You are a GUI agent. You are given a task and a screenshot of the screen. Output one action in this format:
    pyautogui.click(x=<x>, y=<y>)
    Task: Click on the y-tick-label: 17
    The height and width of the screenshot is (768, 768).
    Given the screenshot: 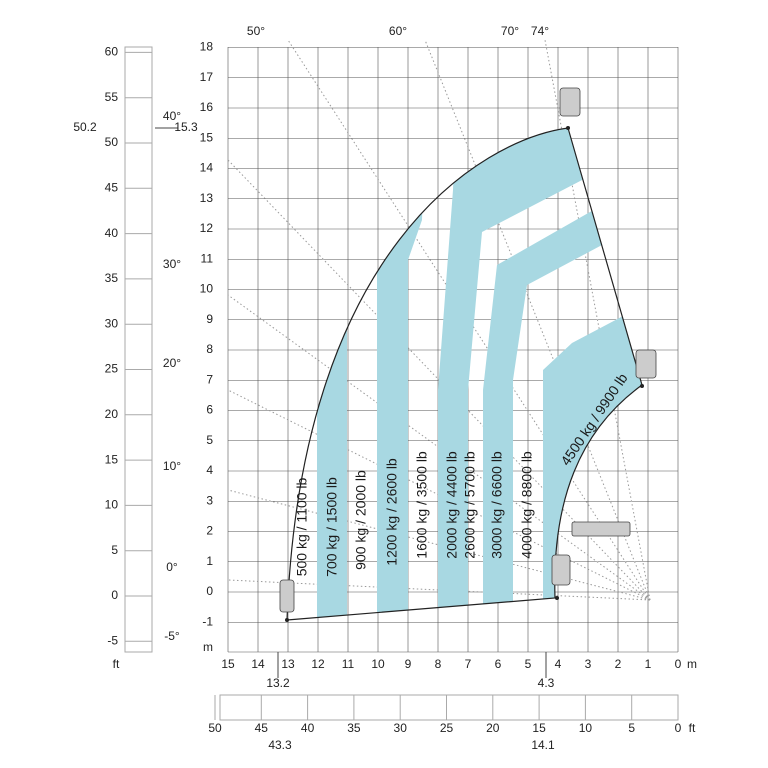 What is the action you would take?
    pyautogui.click(x=207, y=77)
    